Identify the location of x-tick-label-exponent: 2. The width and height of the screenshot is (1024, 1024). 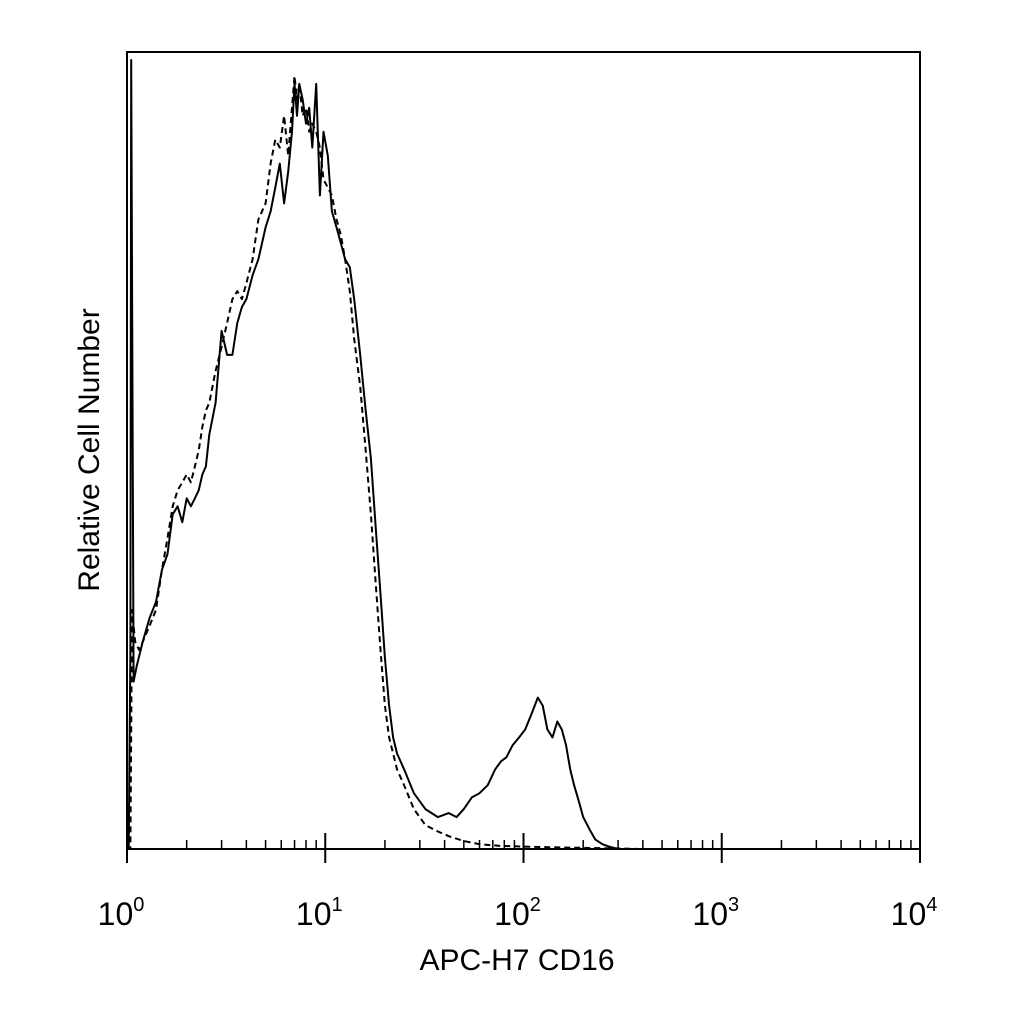
(535, 905).